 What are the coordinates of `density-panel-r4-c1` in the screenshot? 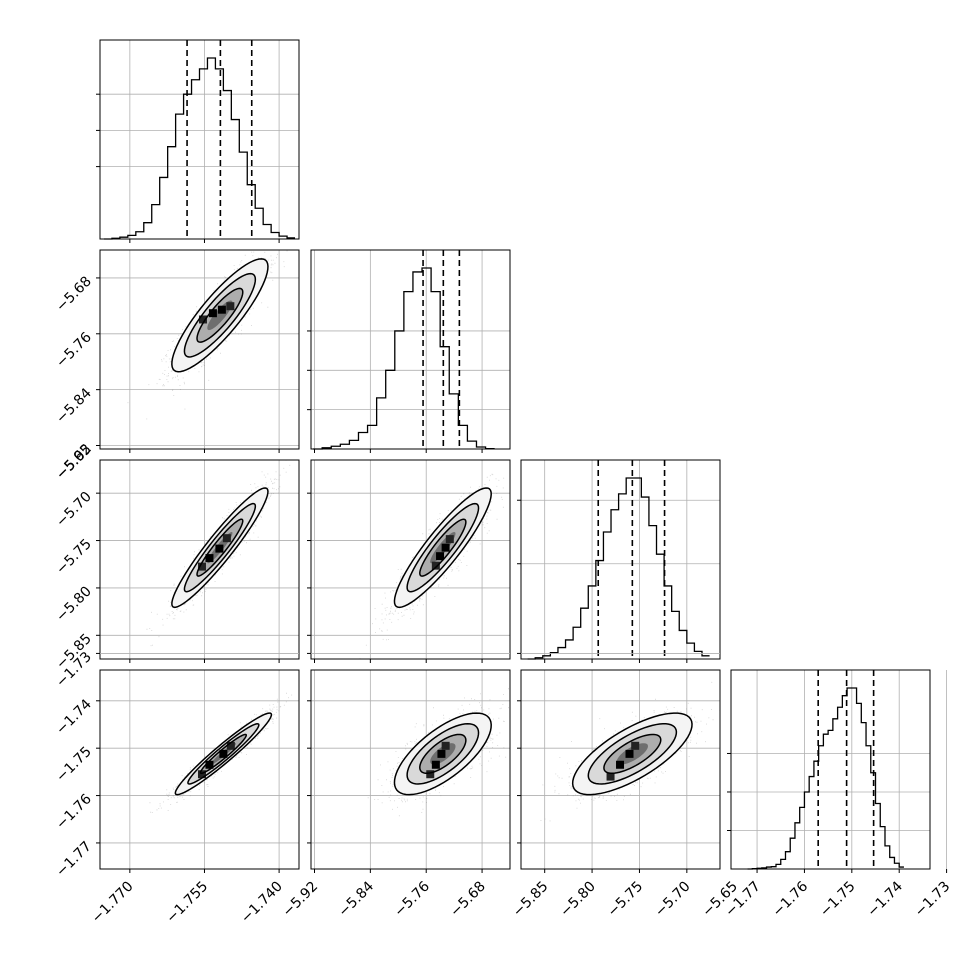 It's located at (198, 762).